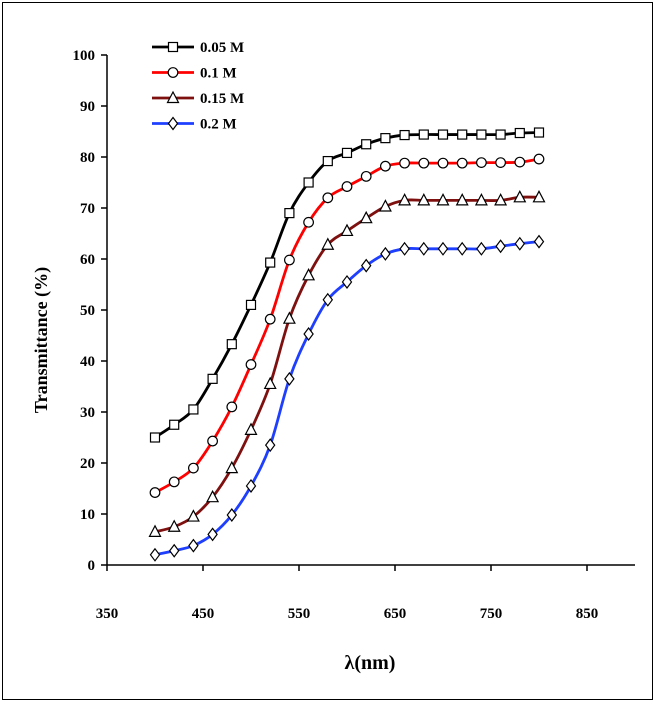 This screenshot has width=657, height=704. What do you see at coordinates (587, 614) in the screenshot?
I see `x-tick-label: 850` at bounding box center [587, 614].